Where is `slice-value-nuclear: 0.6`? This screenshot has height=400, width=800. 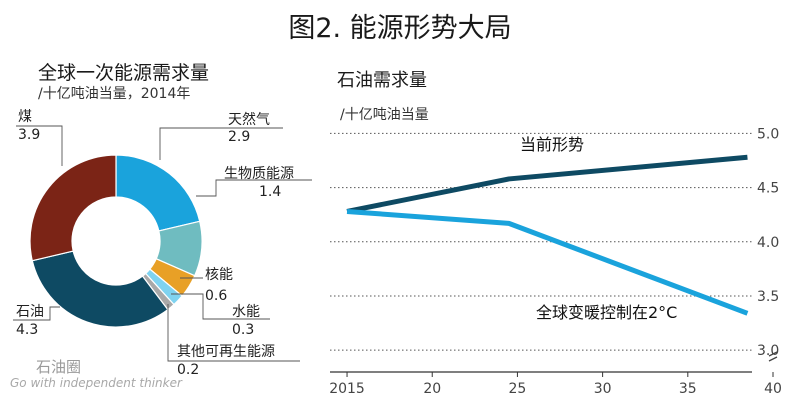 slice-value-nuclear: 0.6 is located at coordinates (216, 296).